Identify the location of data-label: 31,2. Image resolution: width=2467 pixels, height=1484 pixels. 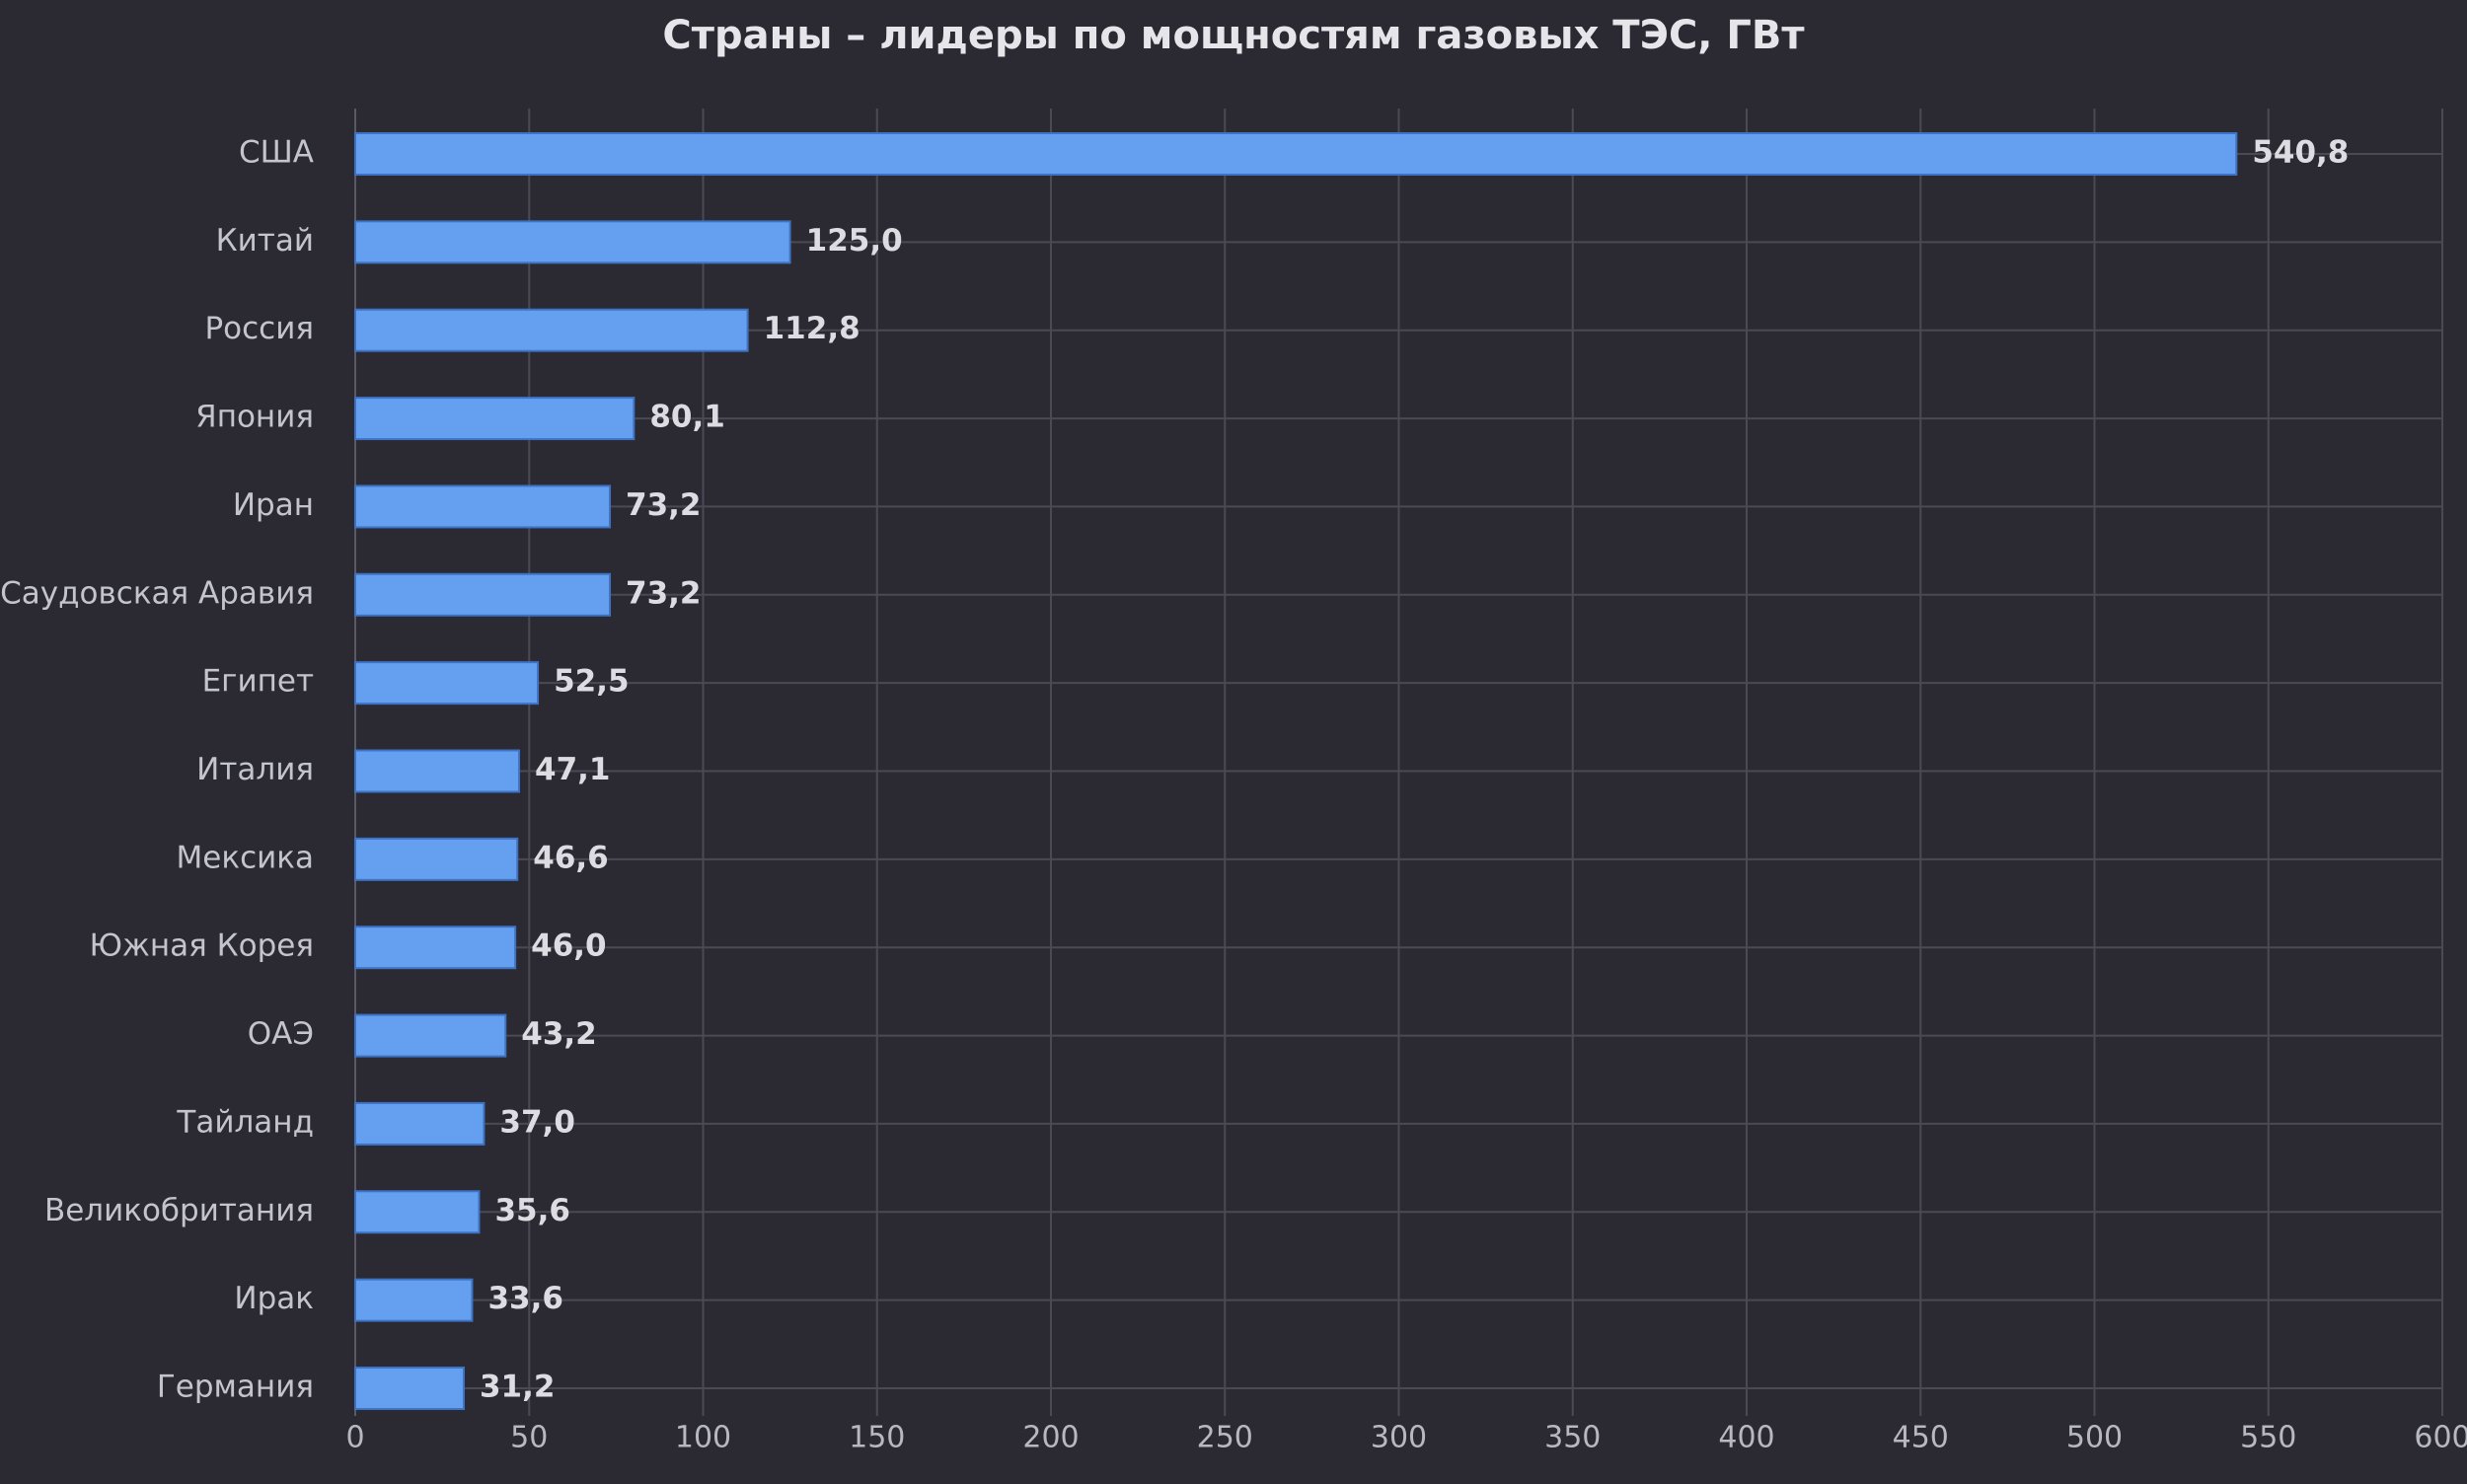
(517, 1387).